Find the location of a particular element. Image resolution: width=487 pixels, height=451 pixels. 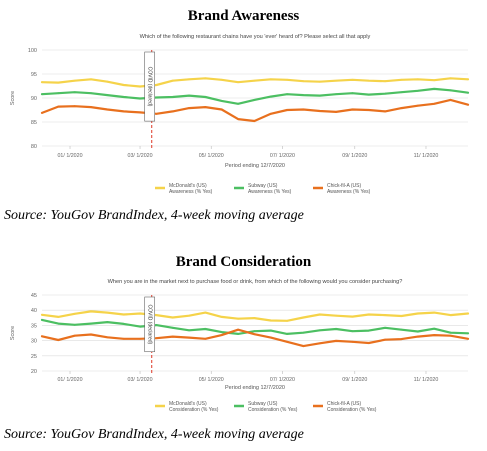

x-axis-label: Period ending 12/7/2020 is located at coordinates (255, 166).